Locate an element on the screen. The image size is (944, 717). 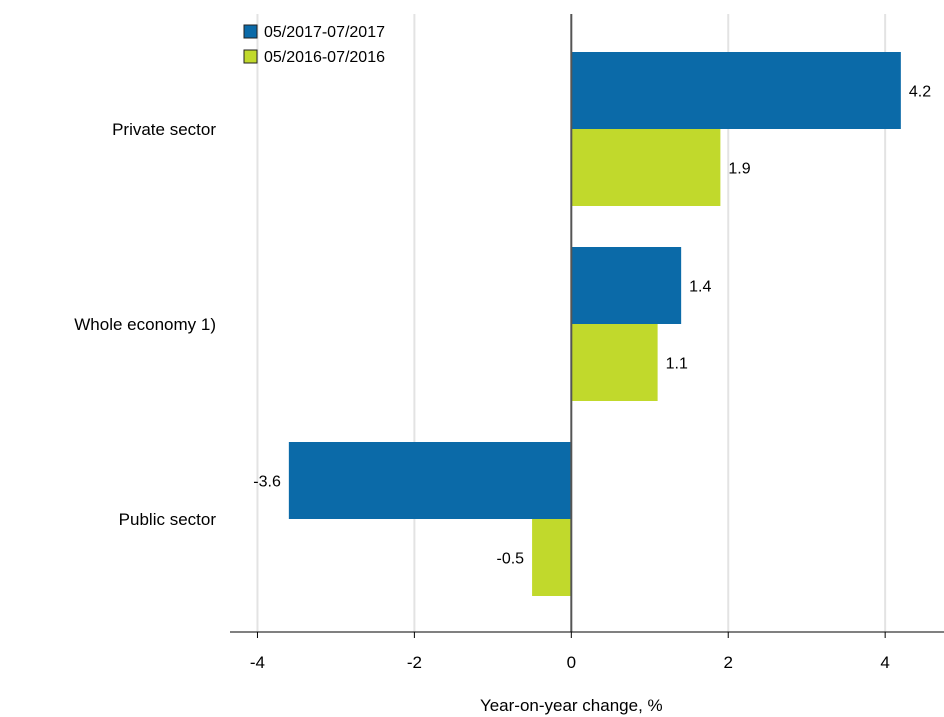
data-label: 1.1 is located at coordinates (677, 364).